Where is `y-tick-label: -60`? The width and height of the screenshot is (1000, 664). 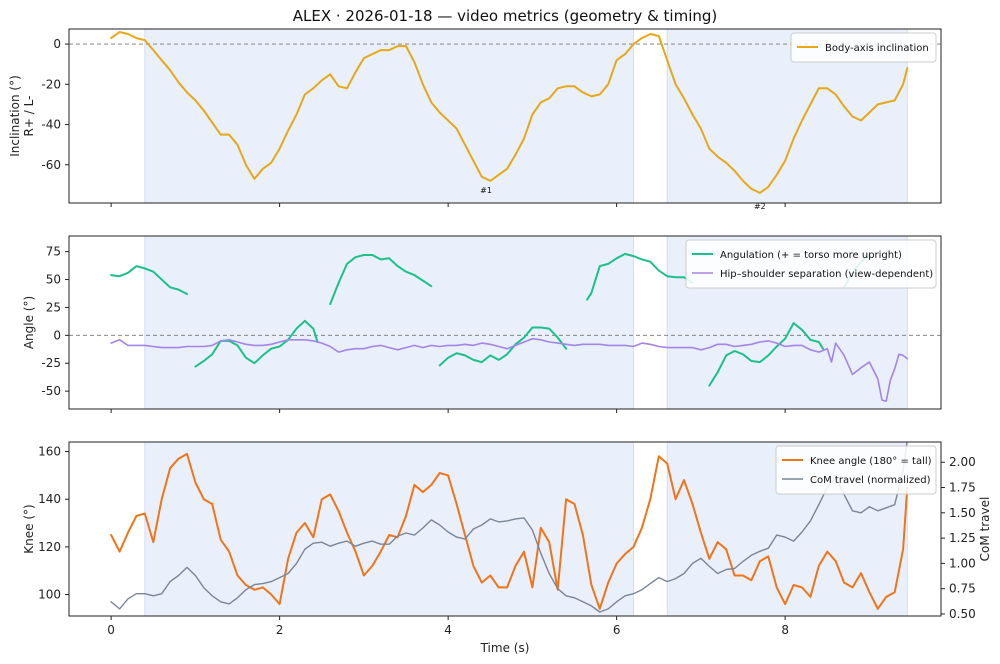 y-tick-label: -60 is located at coordinates (51, 165).